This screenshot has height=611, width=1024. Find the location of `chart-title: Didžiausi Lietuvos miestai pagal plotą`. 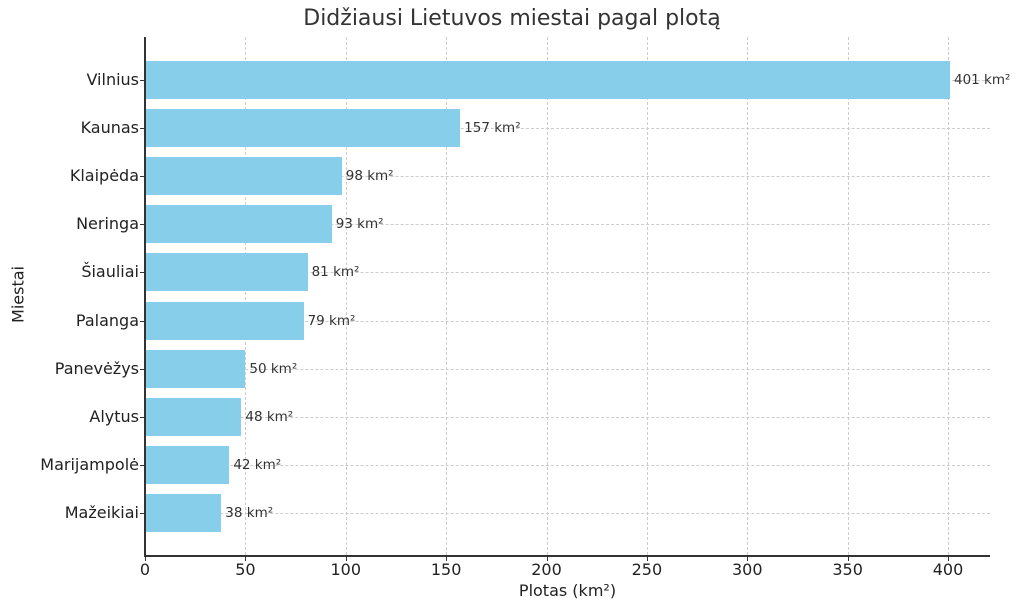

chart-title: Didžiausi Lietuvos miestai pagal plotą is located at coordinates (512, 18).